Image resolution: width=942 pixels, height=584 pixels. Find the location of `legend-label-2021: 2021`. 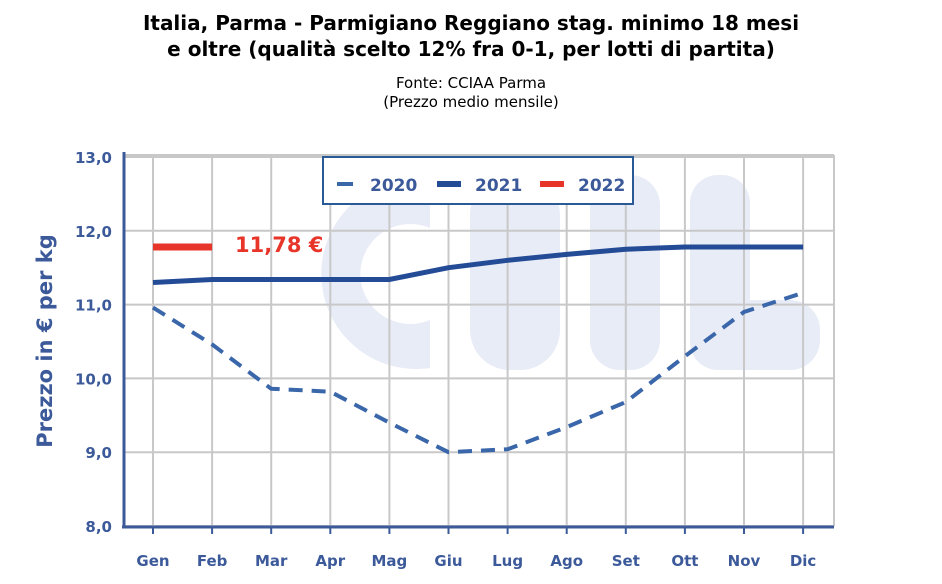

legend-label-2021: 2021 is located at coordinates (498, 186).